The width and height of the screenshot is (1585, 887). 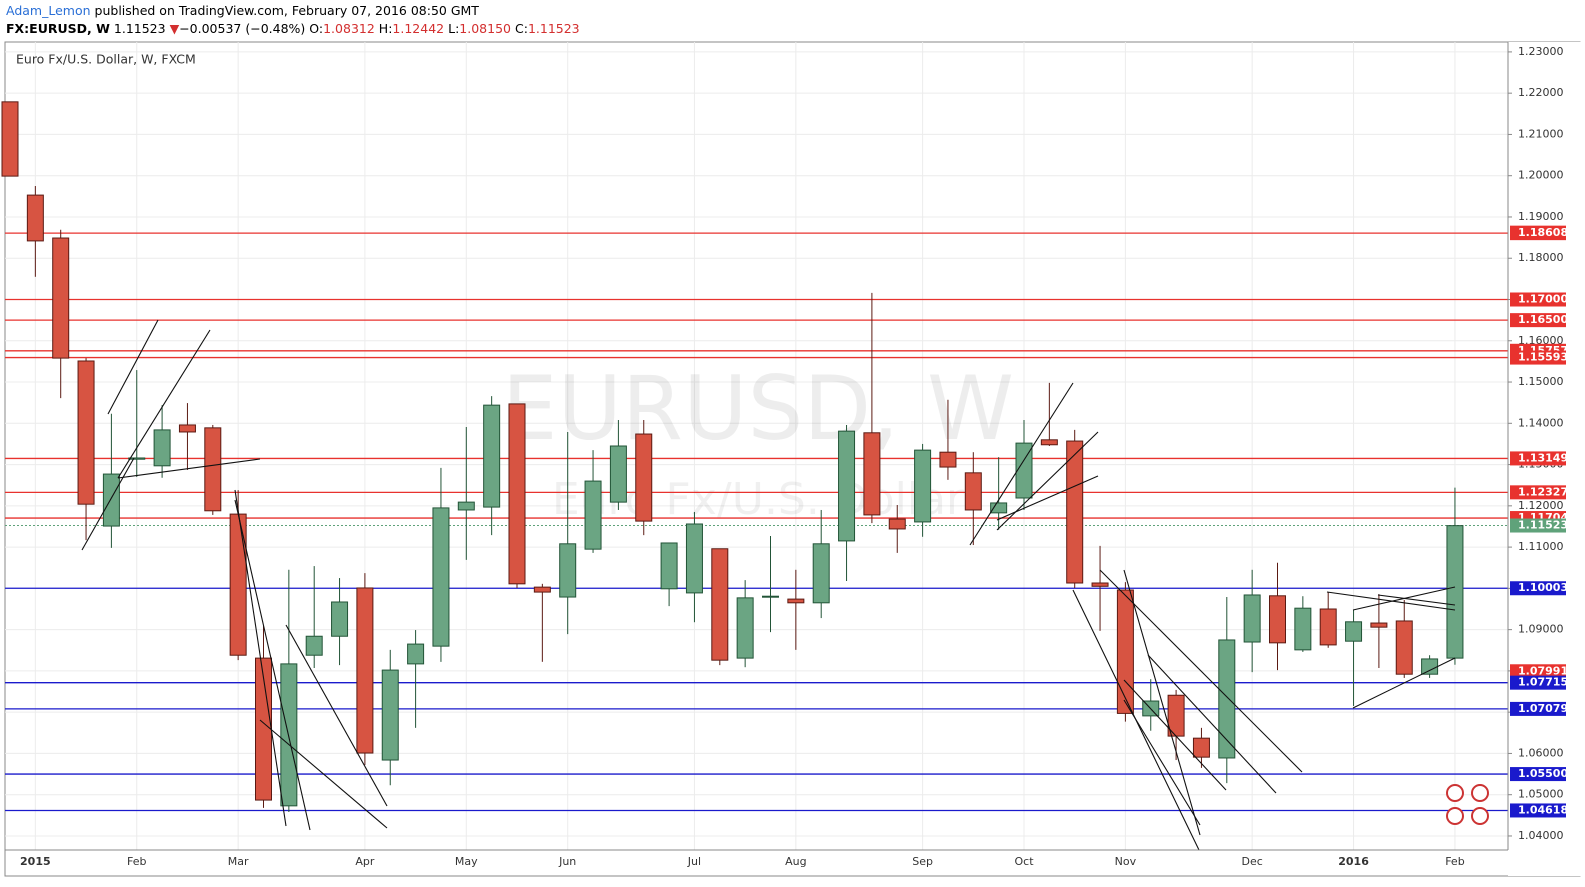 What do you see at coordinates (567, 861) in the screenshot?
I see `x-tick-label: Jun` at bounding box center [567, 861].